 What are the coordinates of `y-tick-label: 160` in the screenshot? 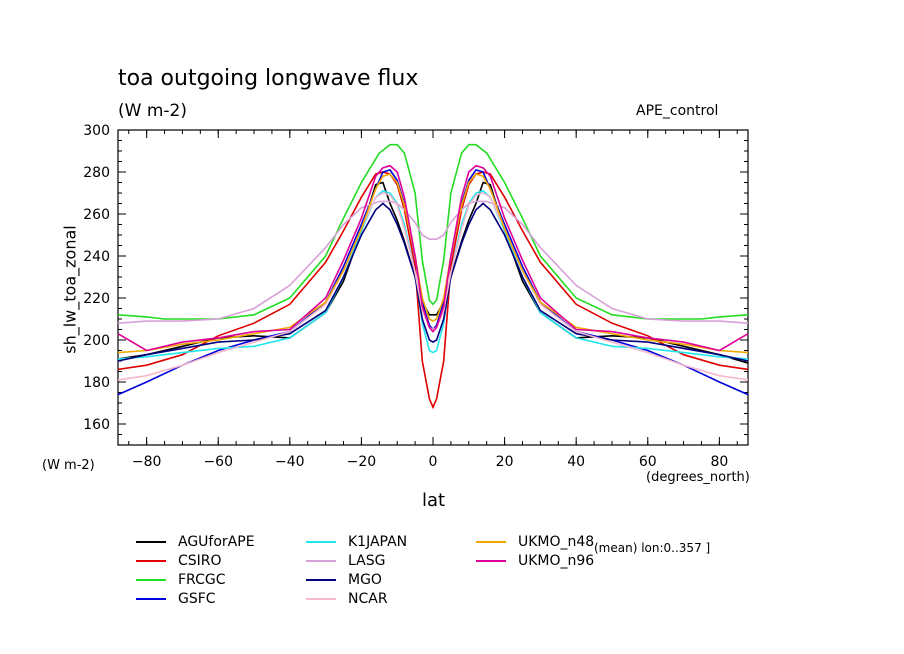 It's located at (96, 425).